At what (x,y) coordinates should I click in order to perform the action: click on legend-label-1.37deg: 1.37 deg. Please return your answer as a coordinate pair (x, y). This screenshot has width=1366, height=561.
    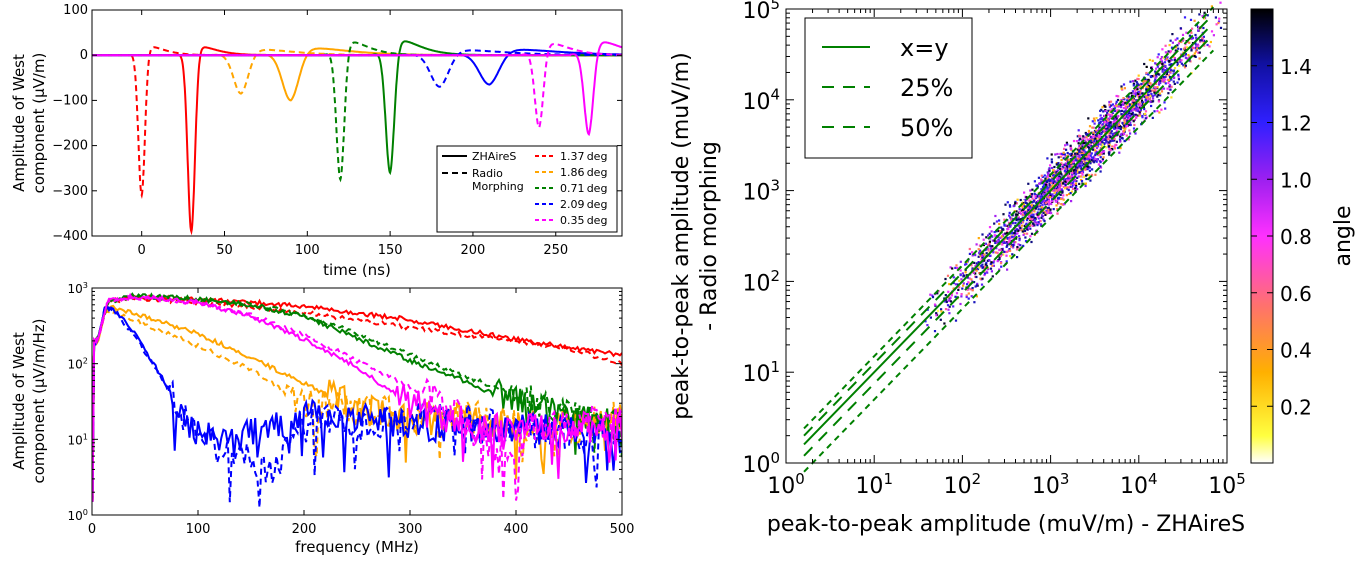
    Looking at the image, I should click on (583, 156).